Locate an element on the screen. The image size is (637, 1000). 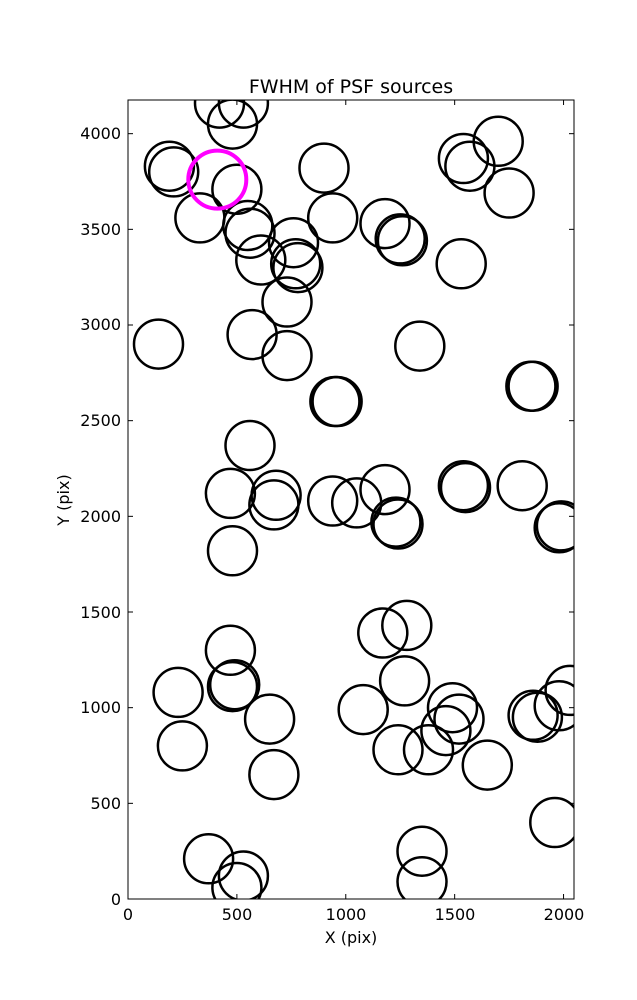
x-tick-labels: 0 500 1000 1500 2000 is located at coordinates (353, 914).